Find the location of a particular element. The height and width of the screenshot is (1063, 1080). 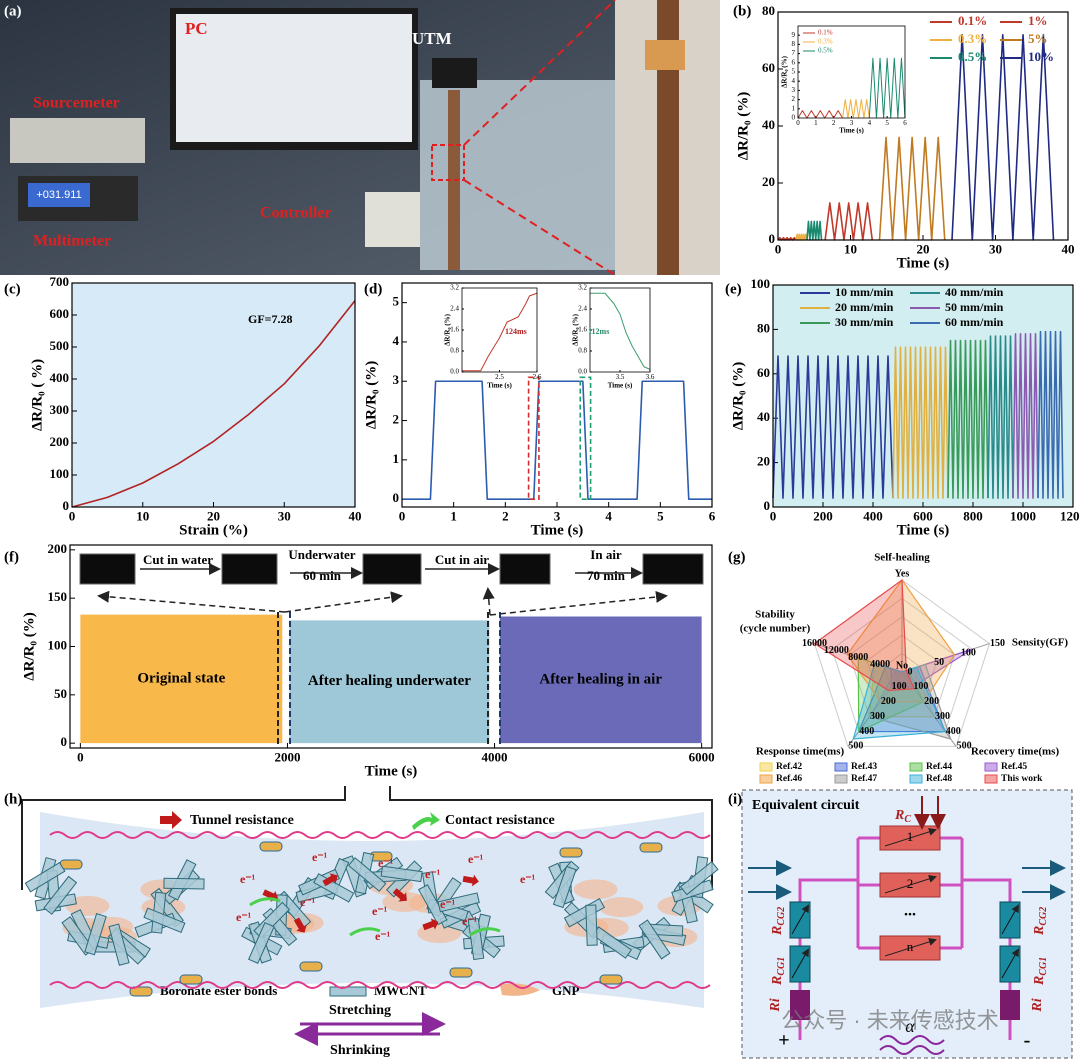

panel-label: (c) is located at coordinates (12, 289).